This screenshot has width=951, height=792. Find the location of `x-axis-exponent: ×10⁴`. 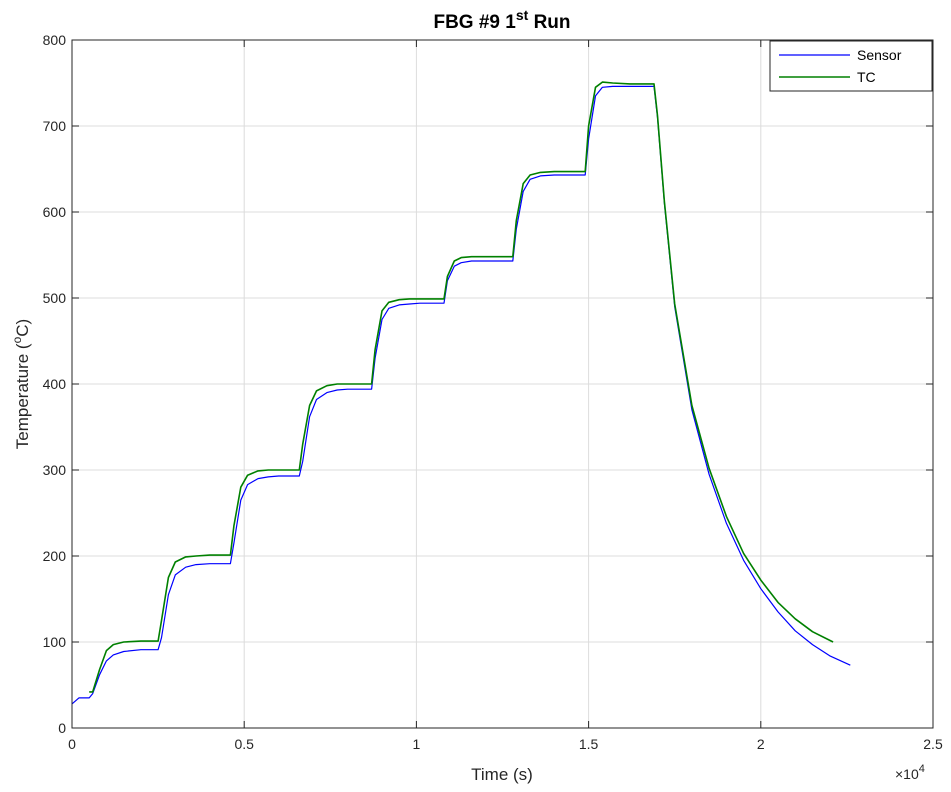

x-axis-exponent: ×10⁴ is located at coordinates (910, 772).